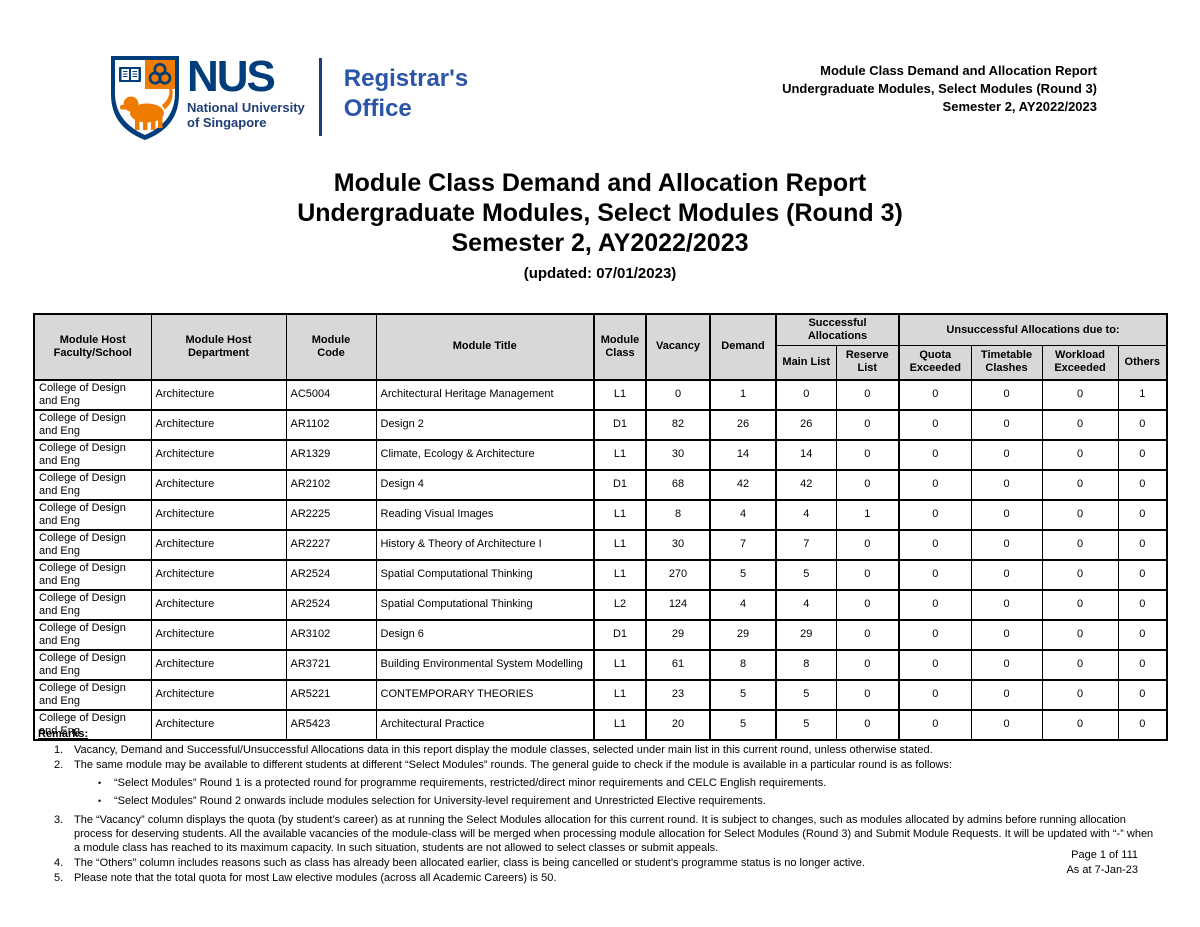 The height and width of the screenshot is (927, 1200). I want to click on header-others: Others, so click(1142, 363).